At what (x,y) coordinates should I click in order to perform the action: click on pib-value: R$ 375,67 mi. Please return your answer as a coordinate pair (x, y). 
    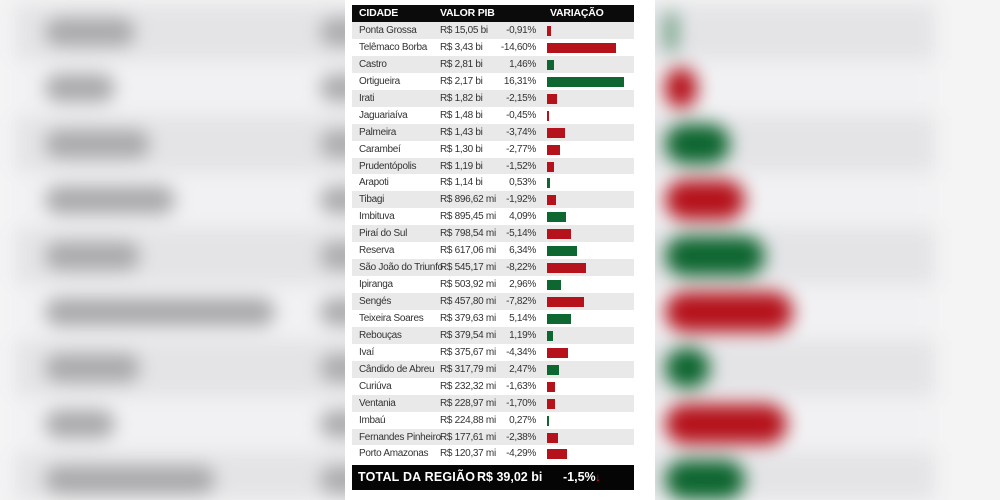
    Looking at the image, I should click on (468, 352).